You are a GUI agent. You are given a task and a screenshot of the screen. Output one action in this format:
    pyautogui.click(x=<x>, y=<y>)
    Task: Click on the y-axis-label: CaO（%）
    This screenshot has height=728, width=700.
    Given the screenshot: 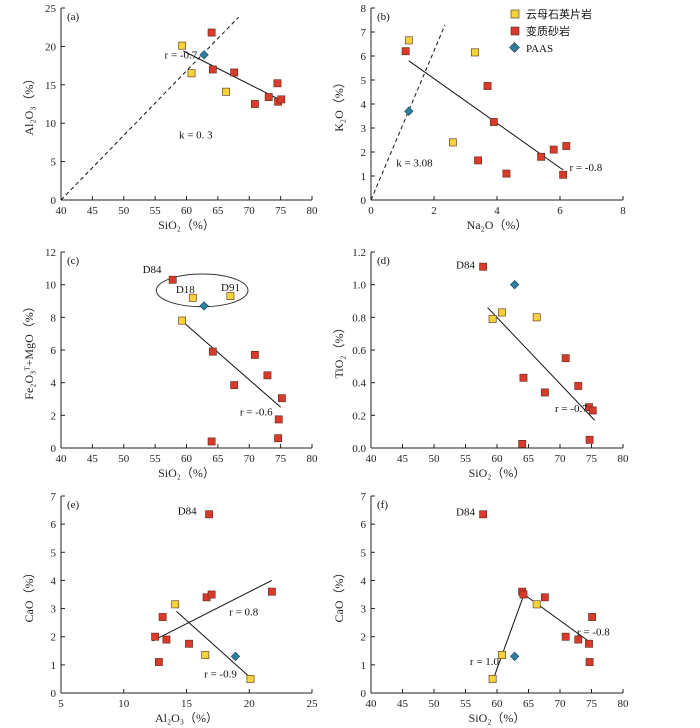 What is the action you would take?
    pyautogui.click(x=339, y=595)
    